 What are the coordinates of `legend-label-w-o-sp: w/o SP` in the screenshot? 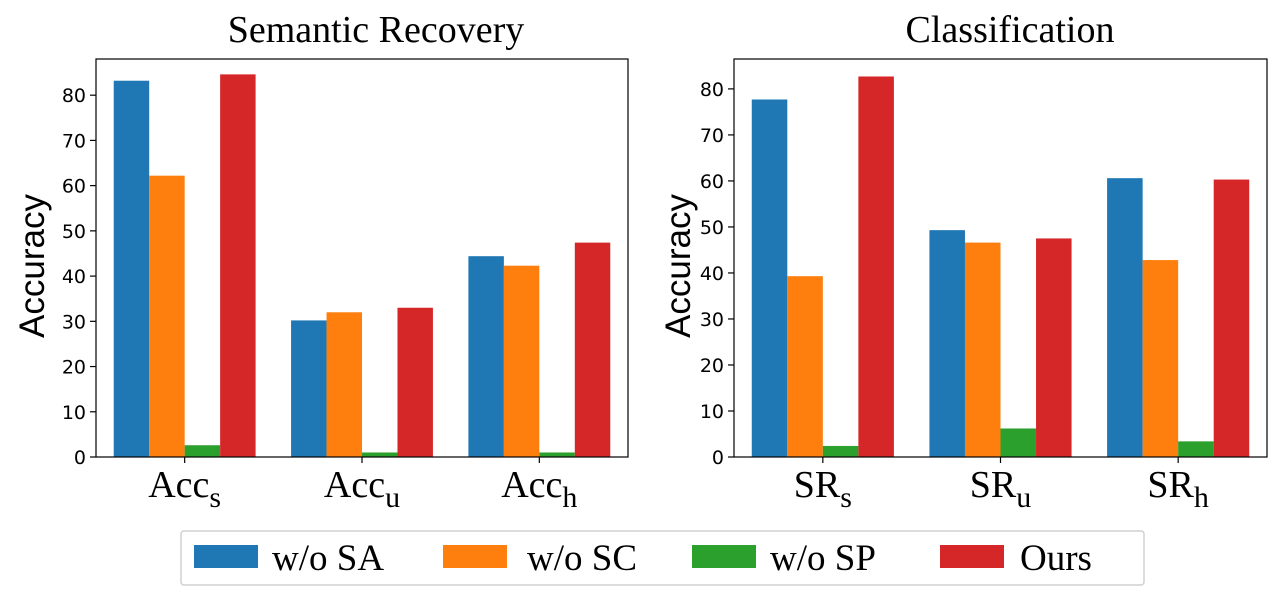 It's located at (823, 558).